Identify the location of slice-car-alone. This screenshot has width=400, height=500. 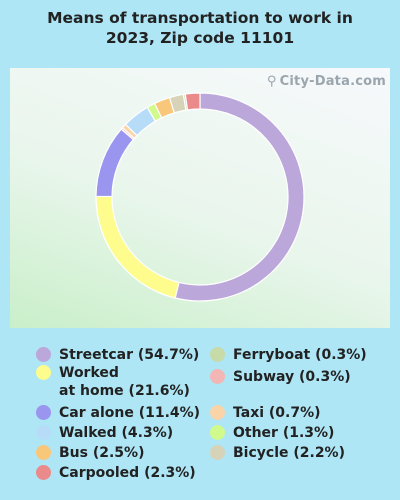
(115, 163).